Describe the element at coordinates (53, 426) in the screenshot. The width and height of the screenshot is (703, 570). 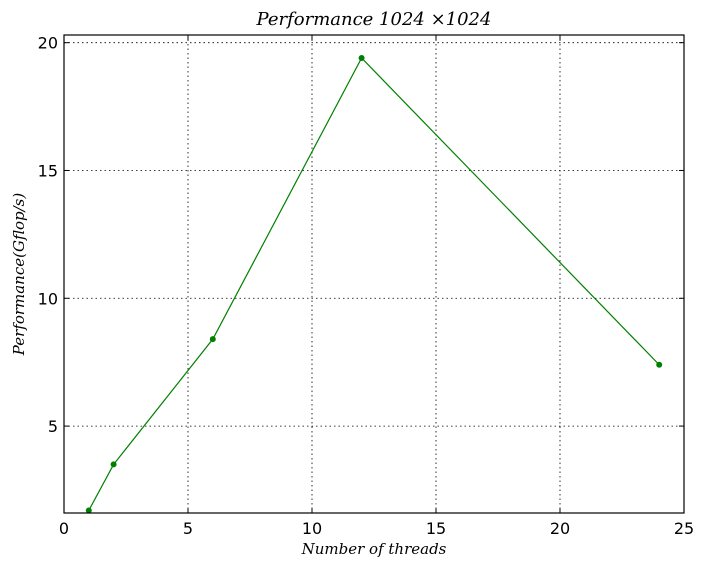
I see `y-tick-label: 5` at that location.